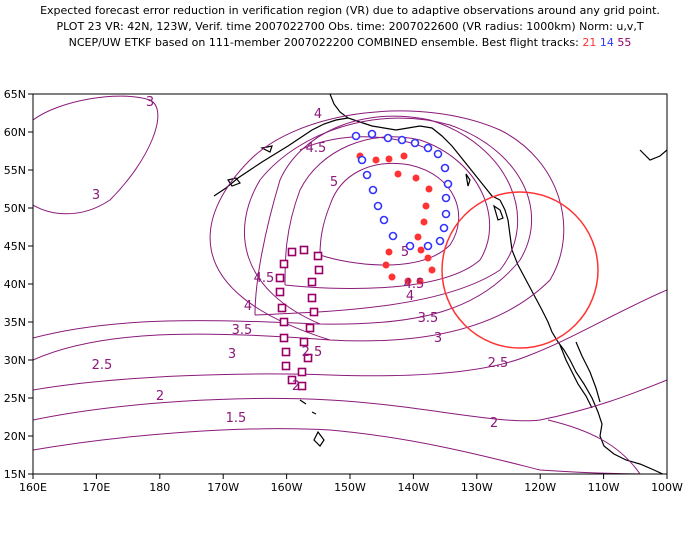 Image resolution: width=700 pixels, height=540 pixels. I want to click on lon-tick-label: 170E, so click(96, 487).